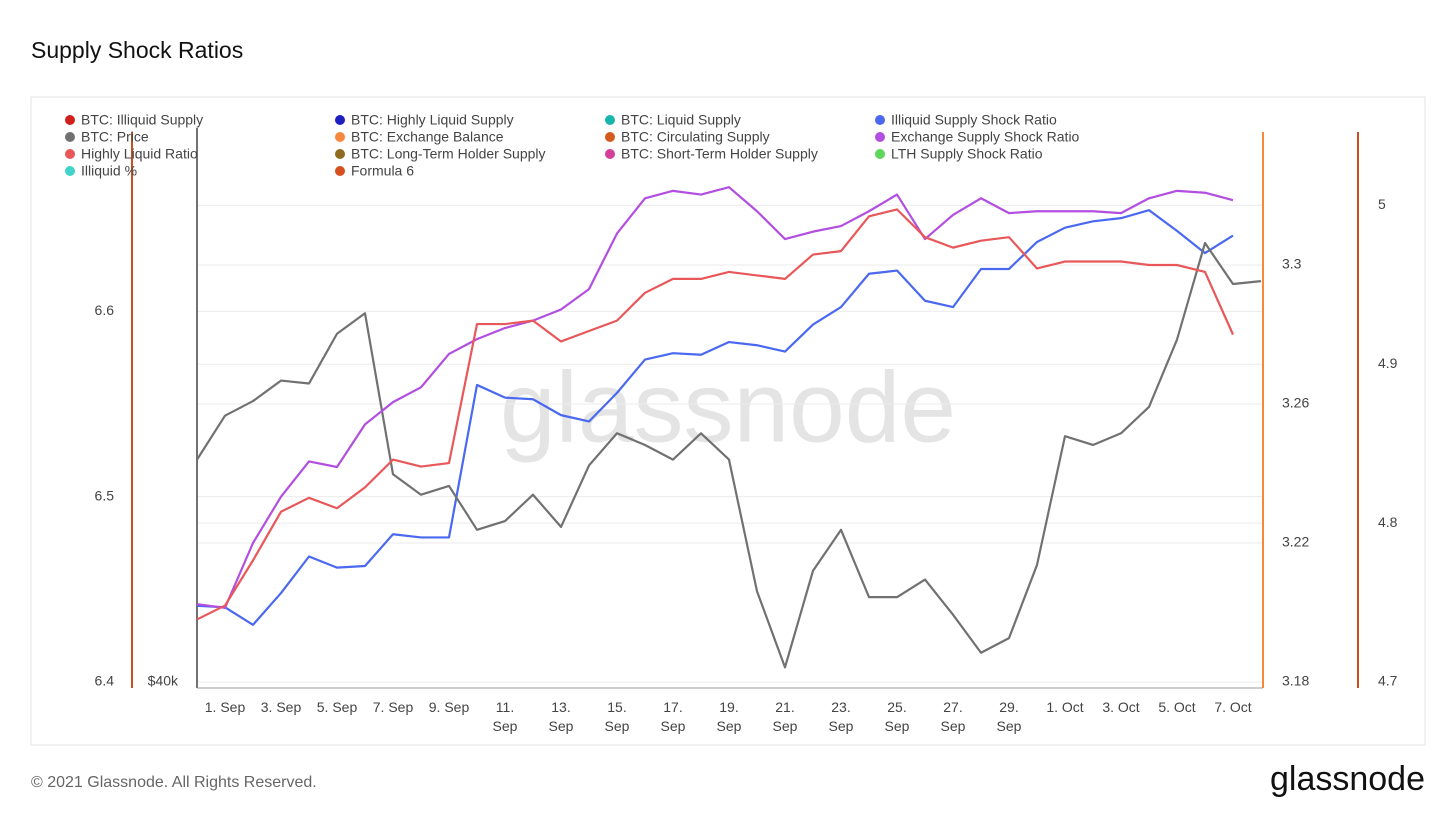  Describe the element at coordinates (560, 707) in the screenshot. I see `x-tick-label-part: 13.` at that location.